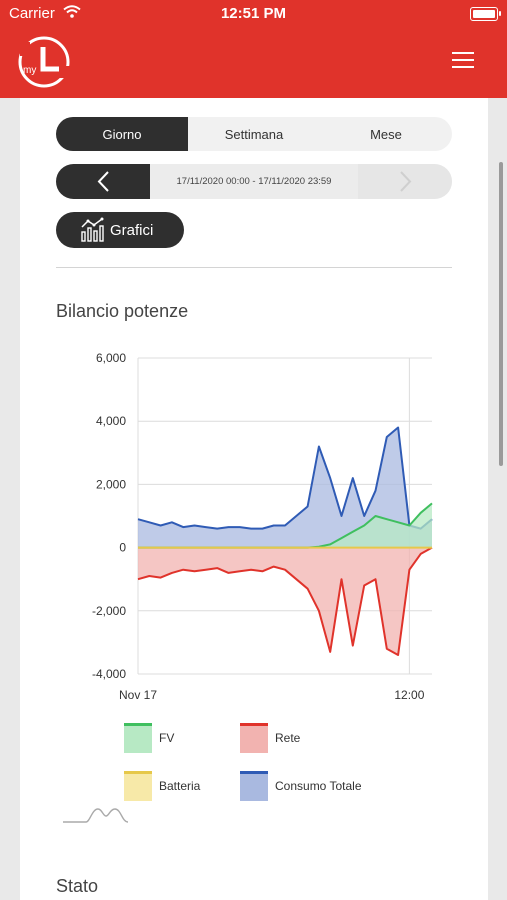 This screenshot has width=507, height=900. I want to click on series-line-rete, so click(285, 601).